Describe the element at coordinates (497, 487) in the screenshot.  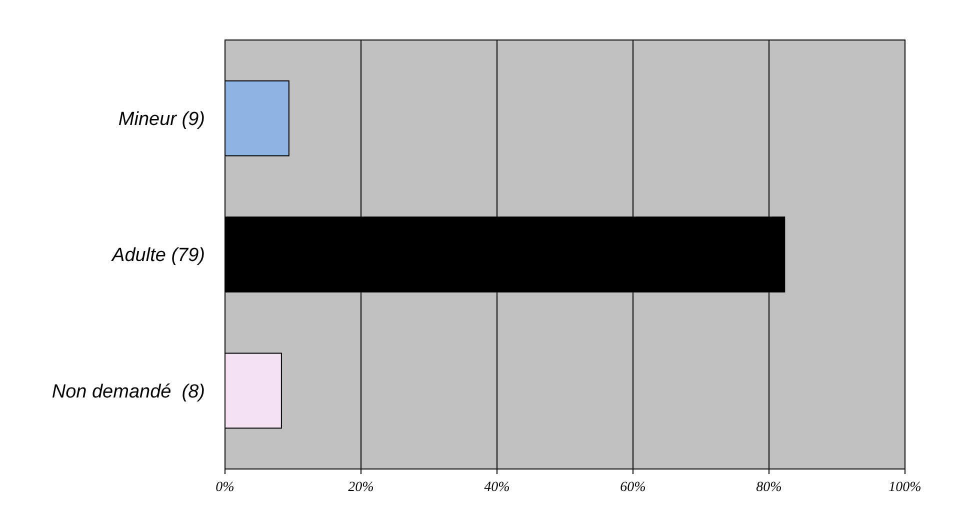
I see `x-tick-label: 40%` at that location.